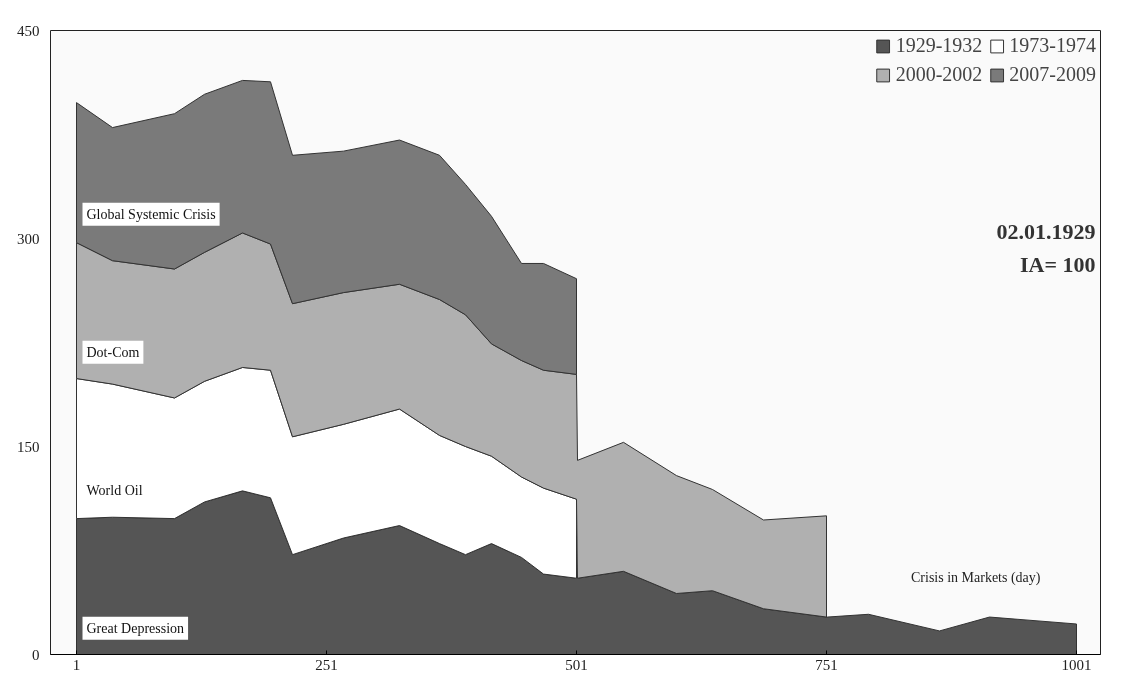  What do you see at coordinates (28, 238) in the screenshot?
I see `y-tick-label: 300` at bounding box center [28, 238].